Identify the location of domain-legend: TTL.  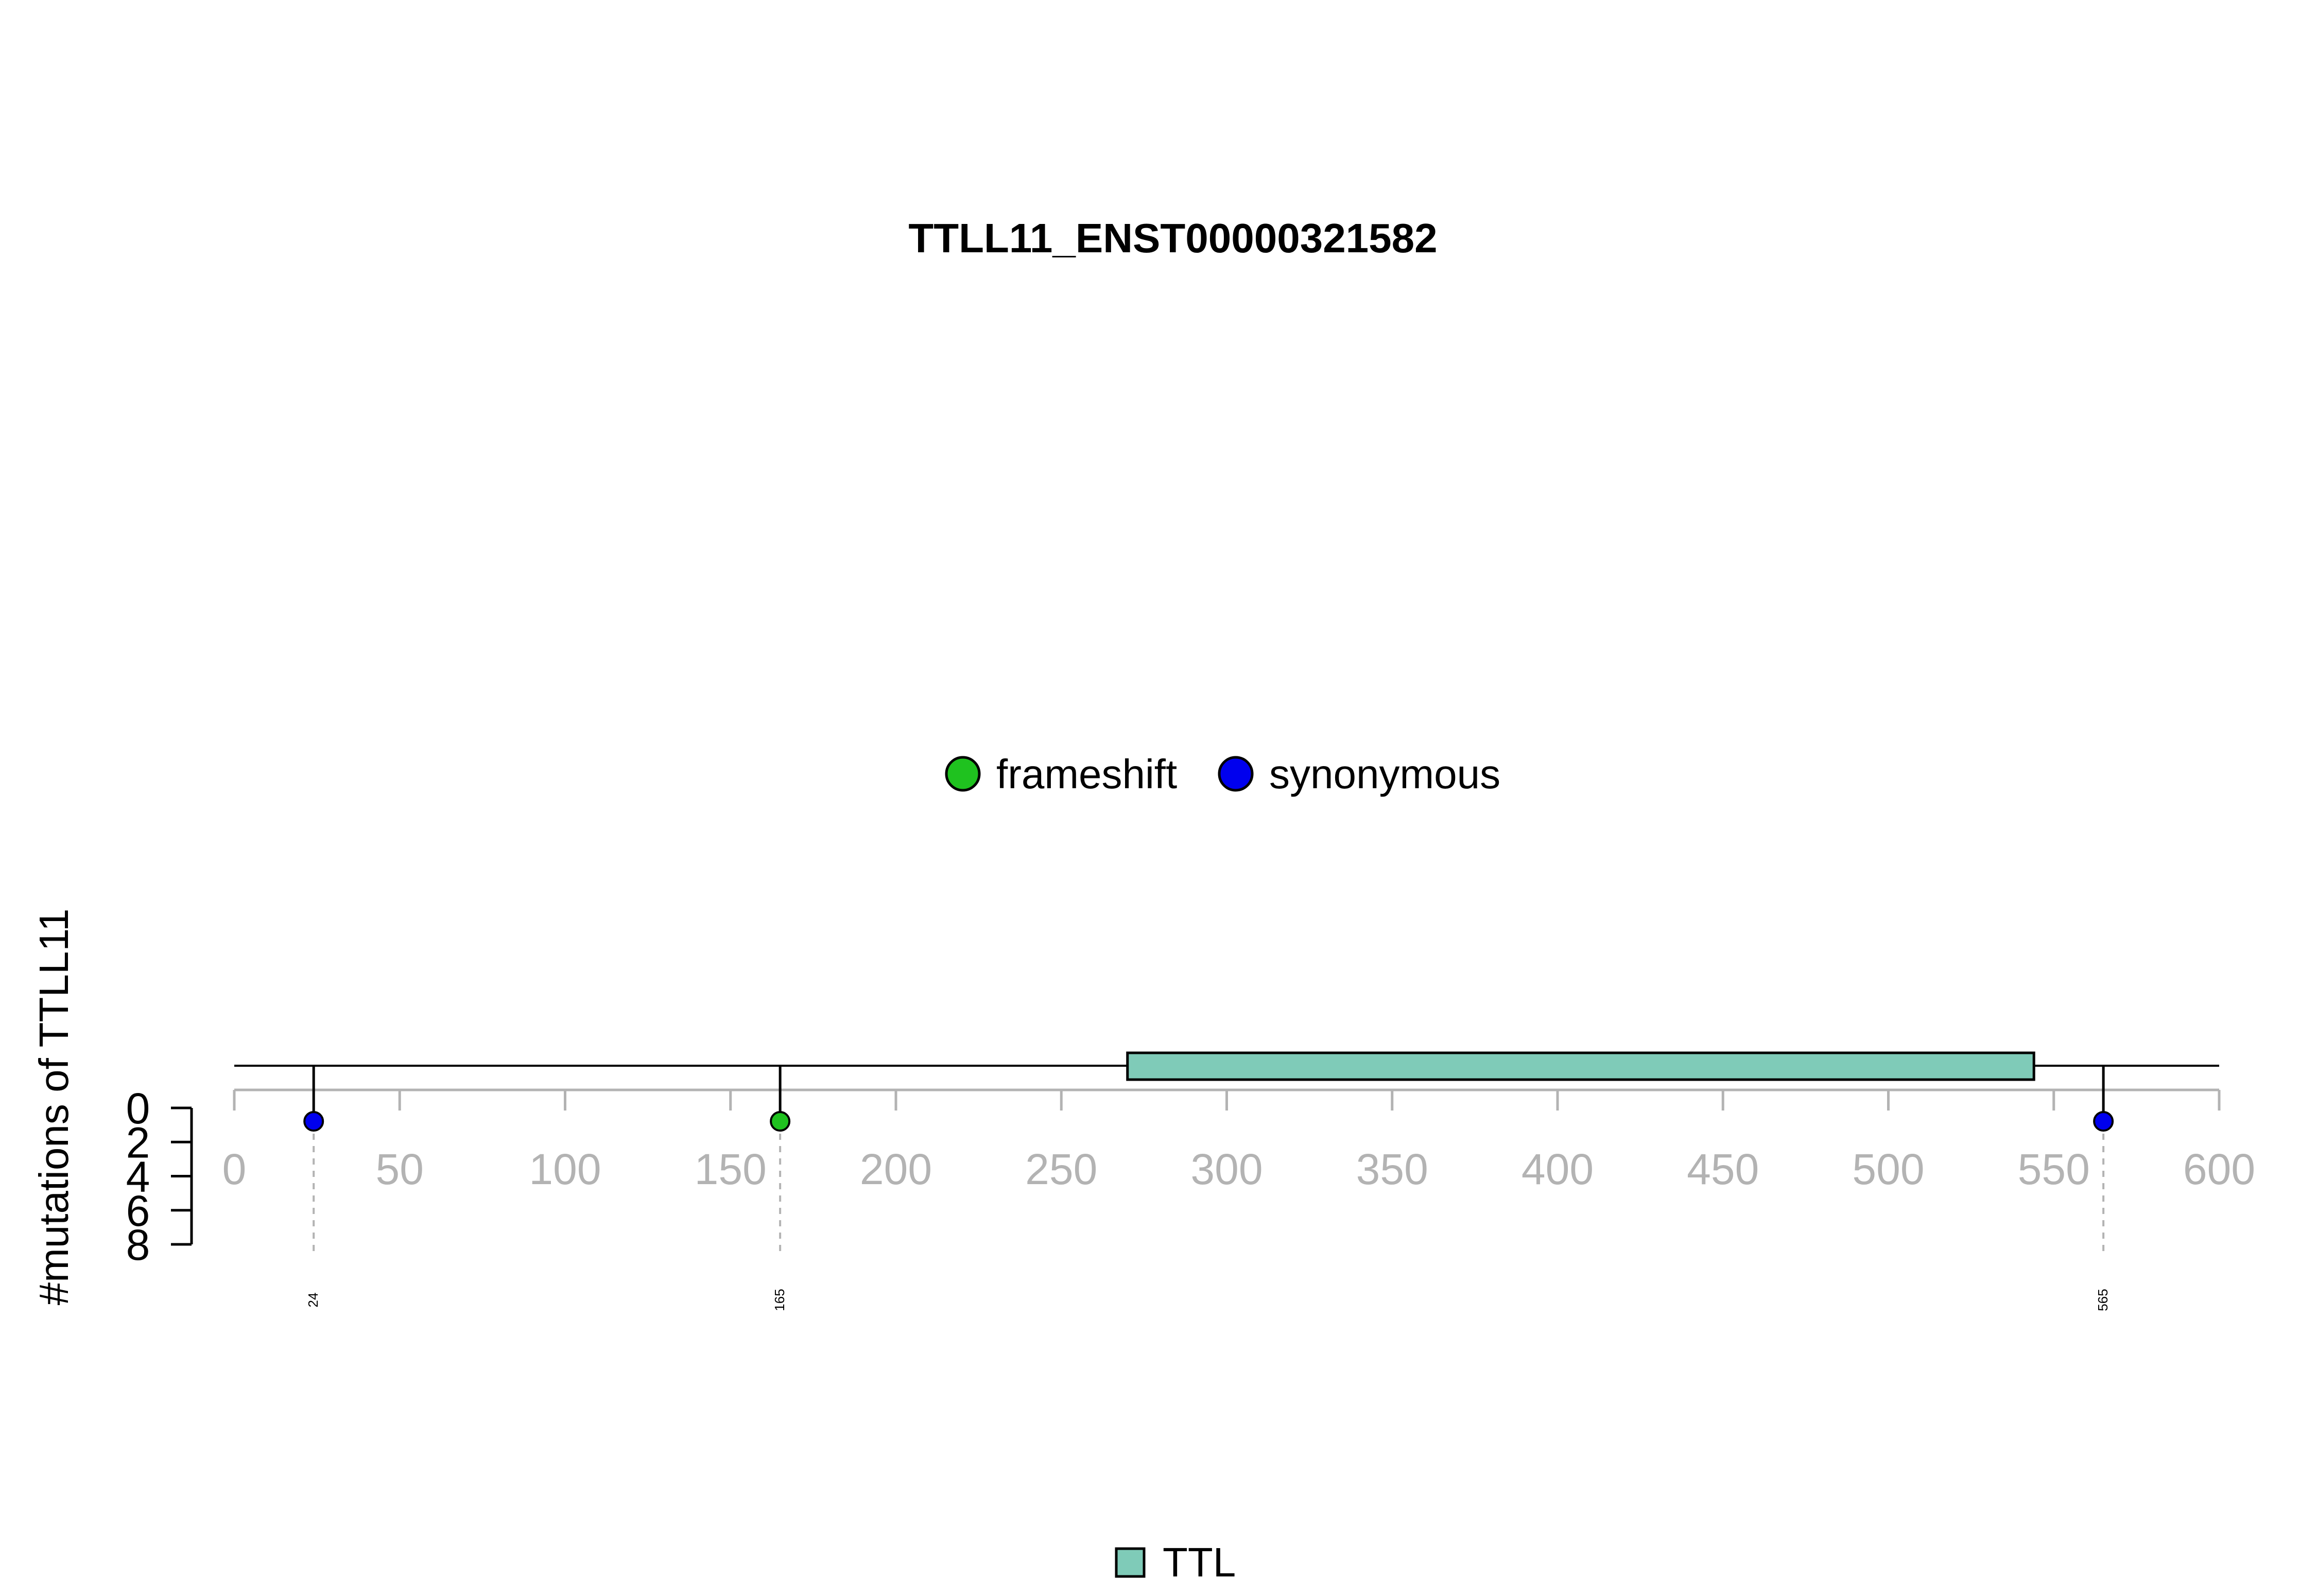
(1175, 1562).